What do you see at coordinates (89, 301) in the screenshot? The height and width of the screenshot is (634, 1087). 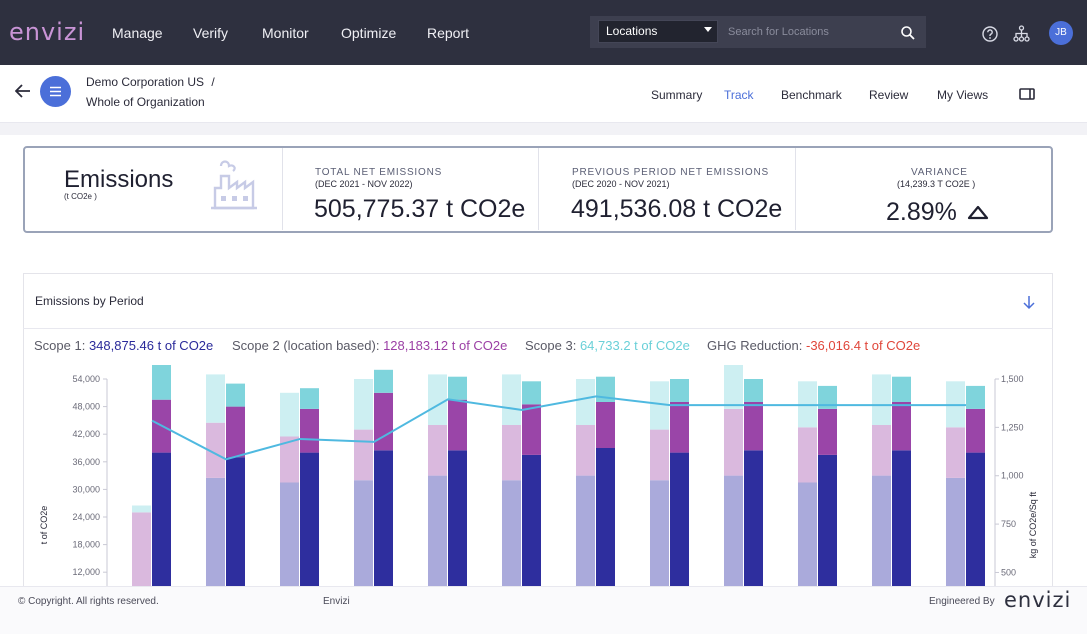 I see `chart-title: Emissions by Period` at bounding box center [89, 301].